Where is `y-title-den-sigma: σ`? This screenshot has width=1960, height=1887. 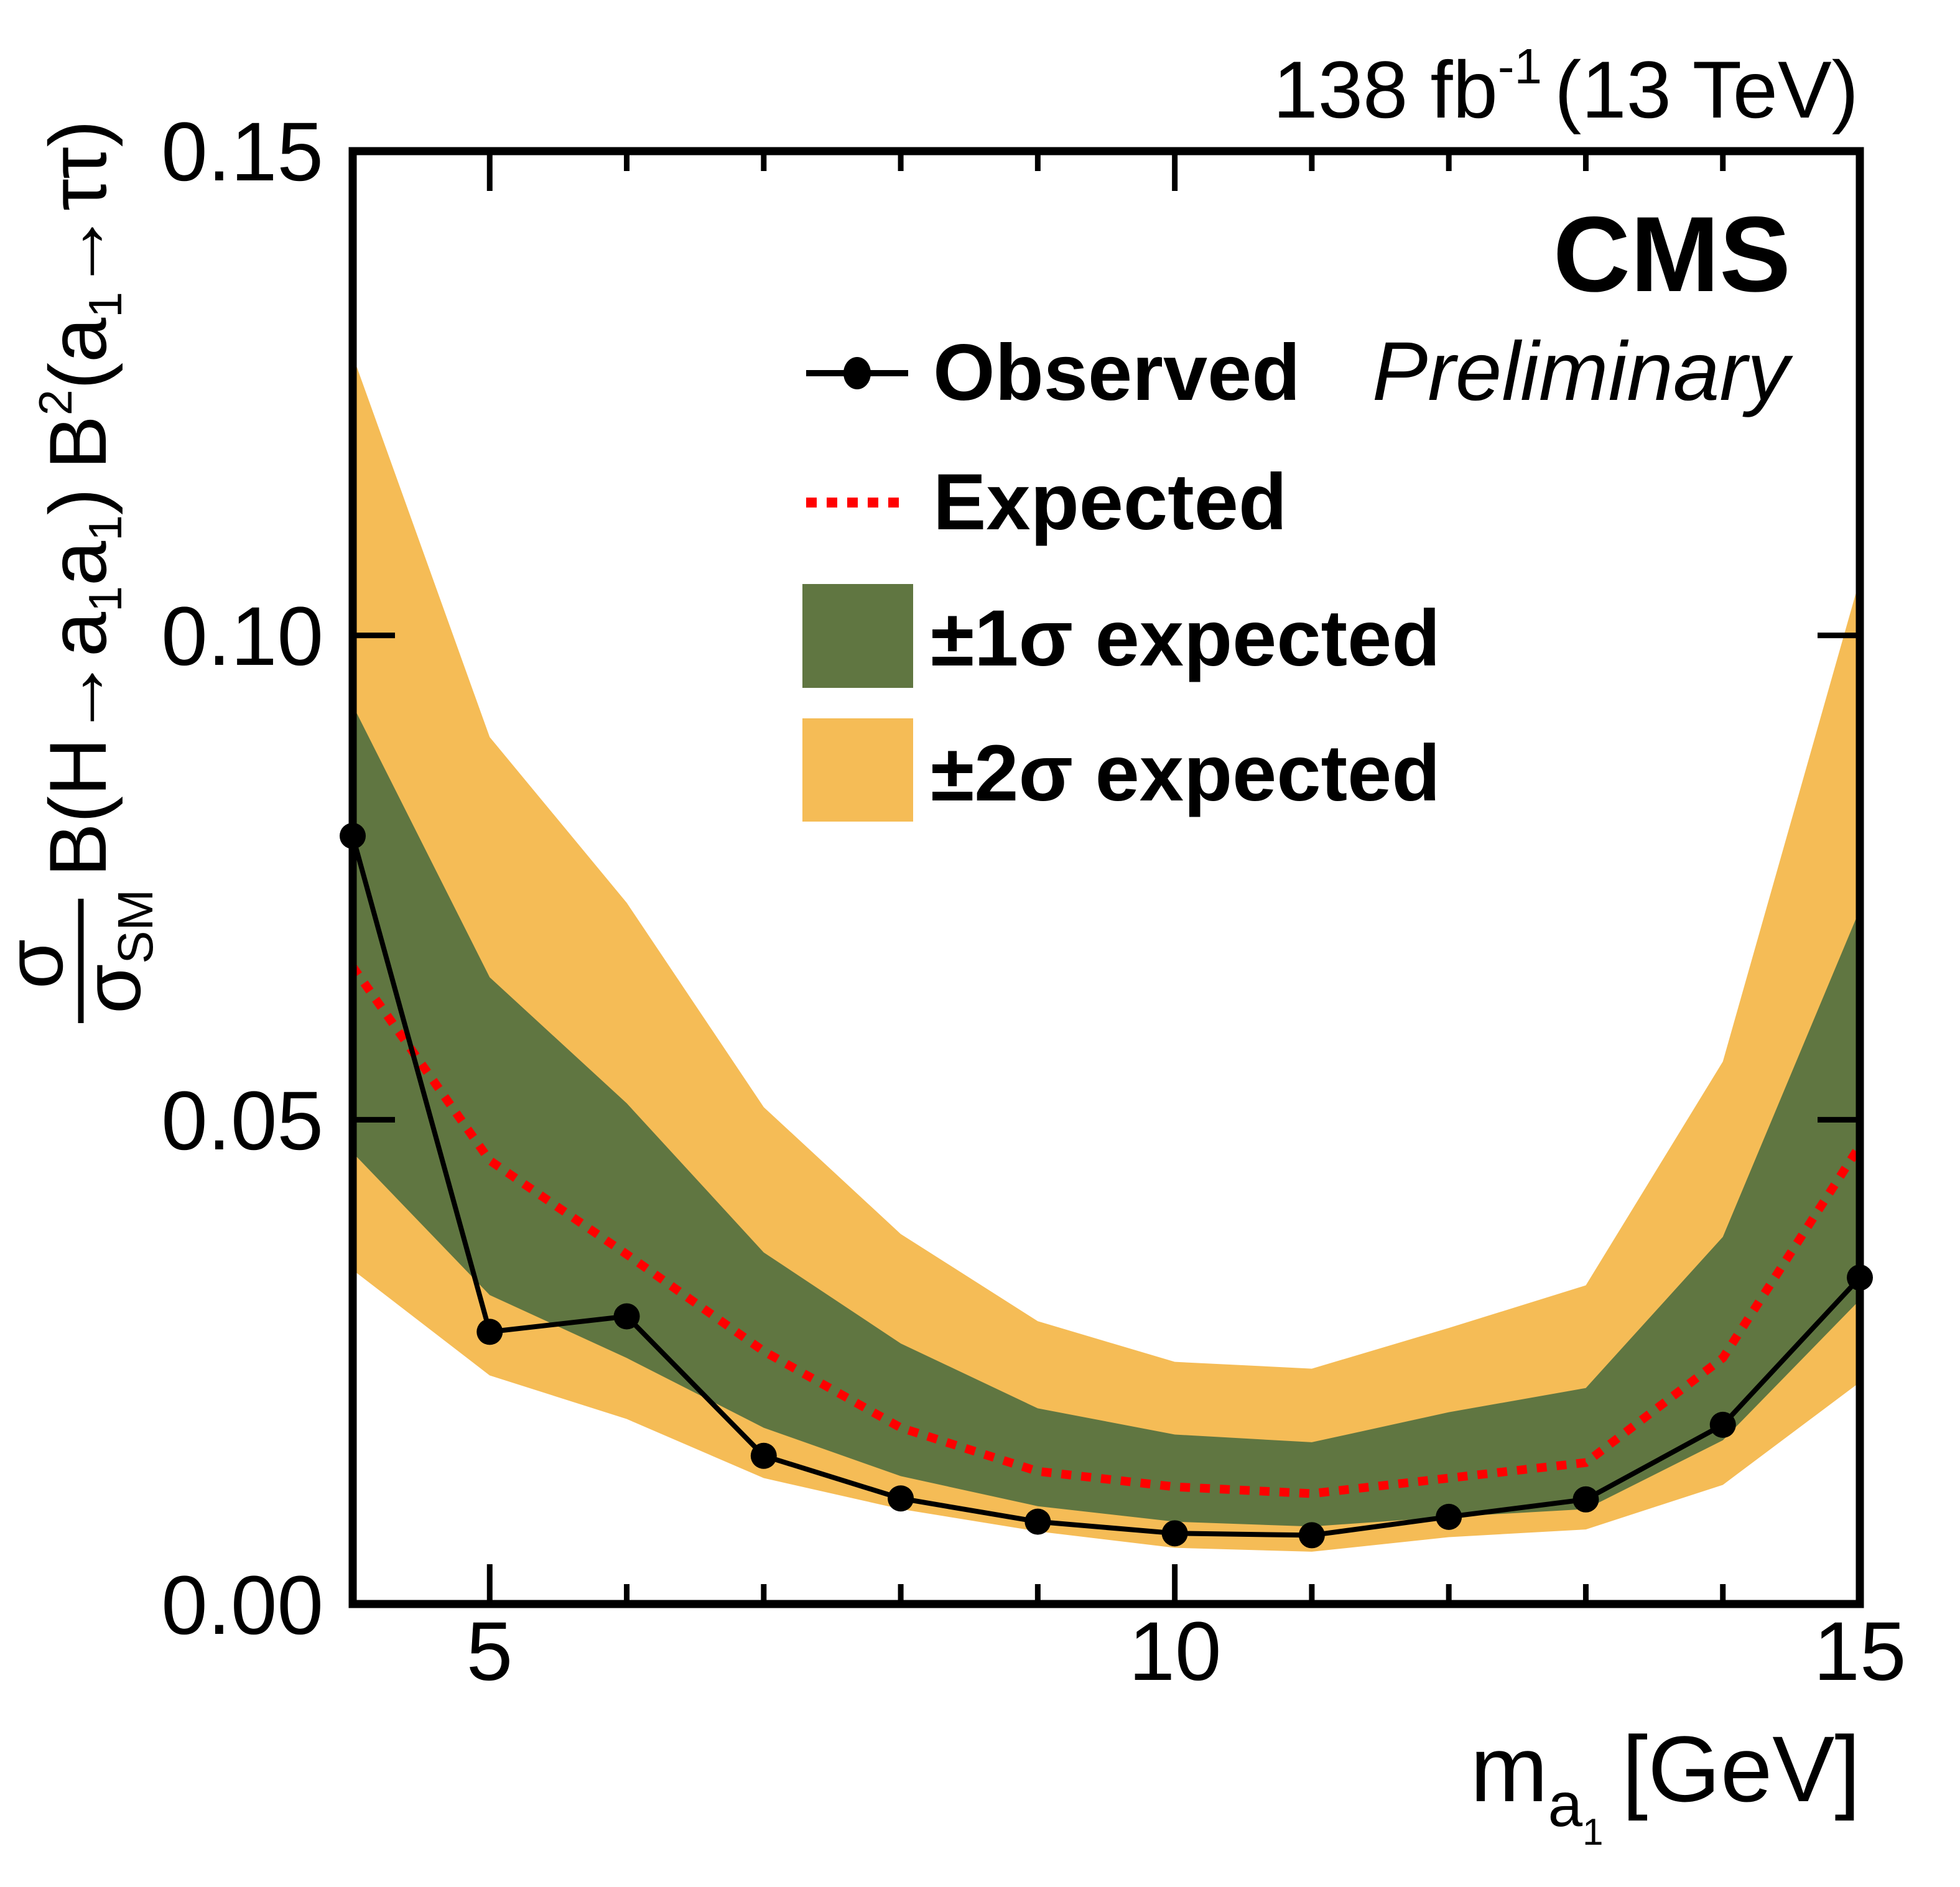 y-title-den-sigma: σ is located at coordinates (112, 989).